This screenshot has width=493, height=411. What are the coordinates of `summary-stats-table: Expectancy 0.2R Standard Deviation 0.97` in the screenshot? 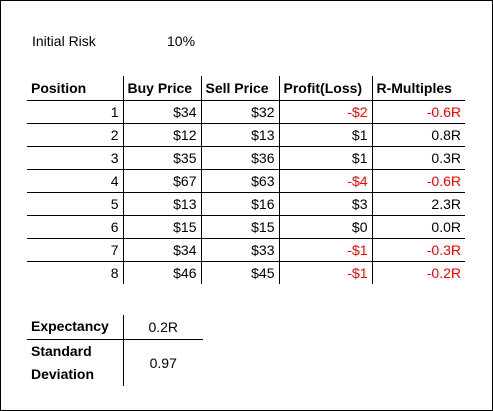 It's located at (115, 350).